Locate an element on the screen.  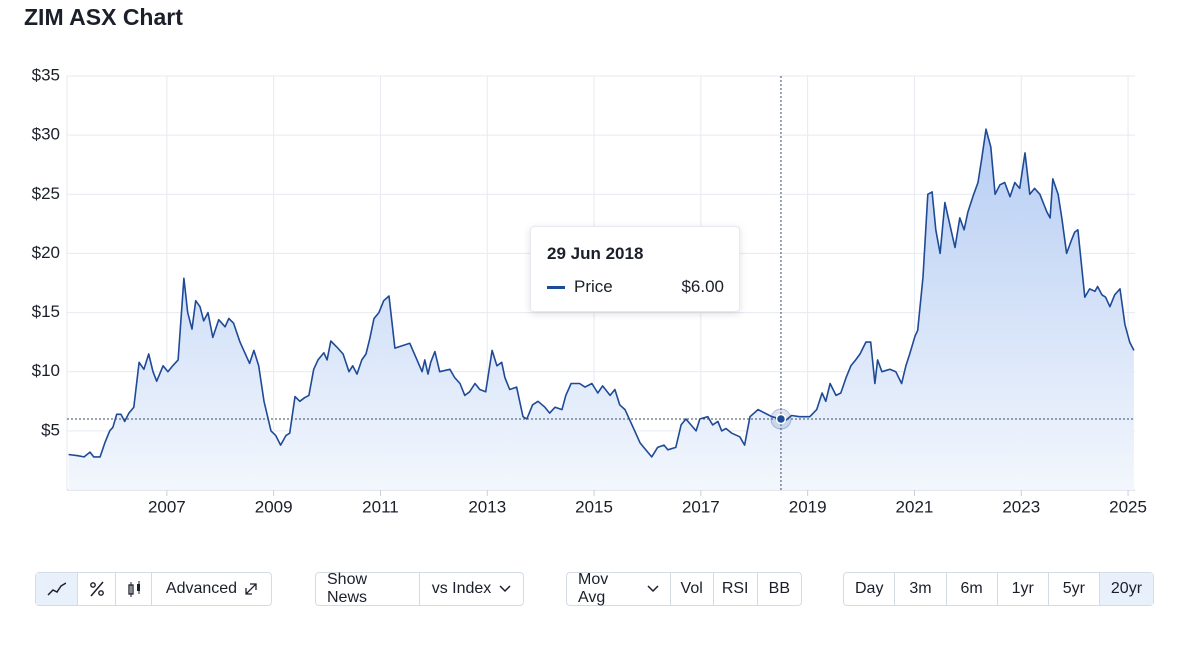
chart-type-group: Advanced is located at coordinates (153, 589).